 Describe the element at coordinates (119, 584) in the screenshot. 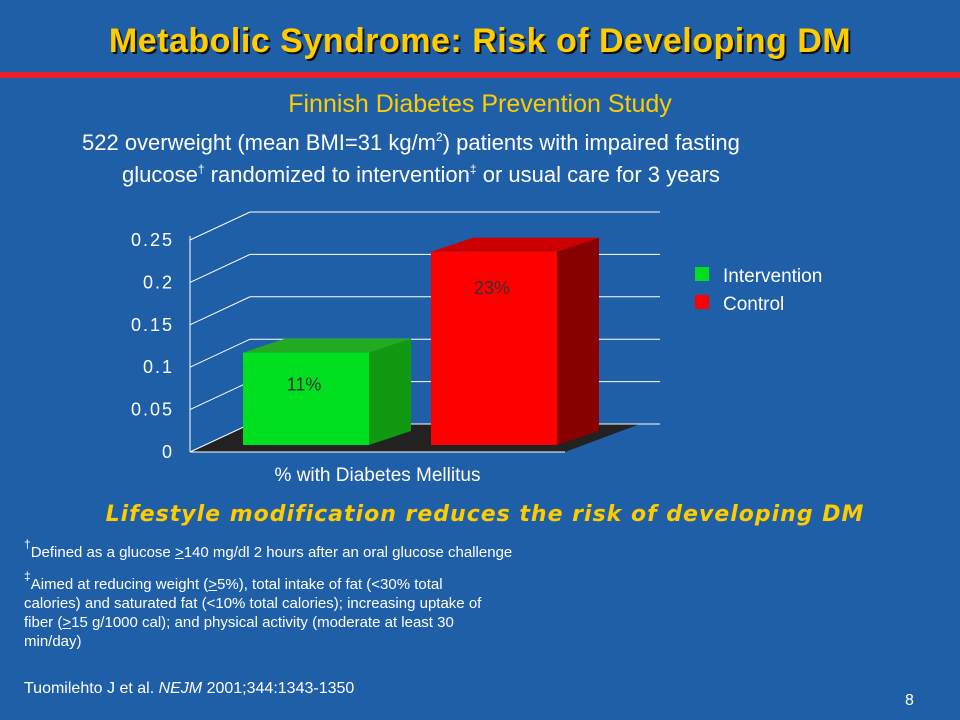

I see `footnote-text: Aimed at reducing weight (` at that location.